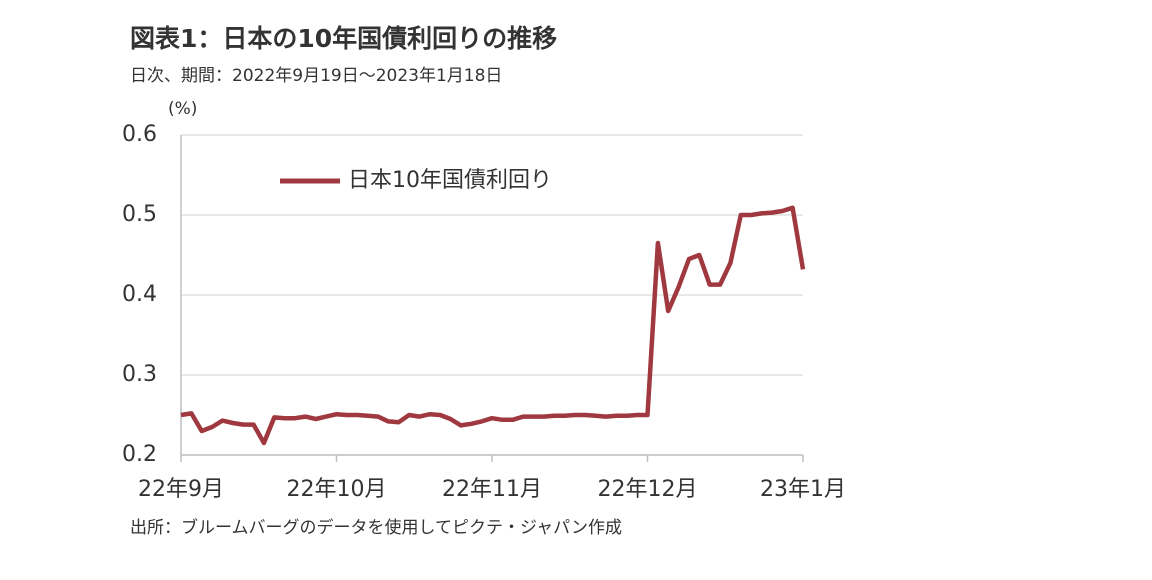  Describe the element at coordinates (181, 489) in the screenshot. I see `x-tick-label: 22年9月` at that location.